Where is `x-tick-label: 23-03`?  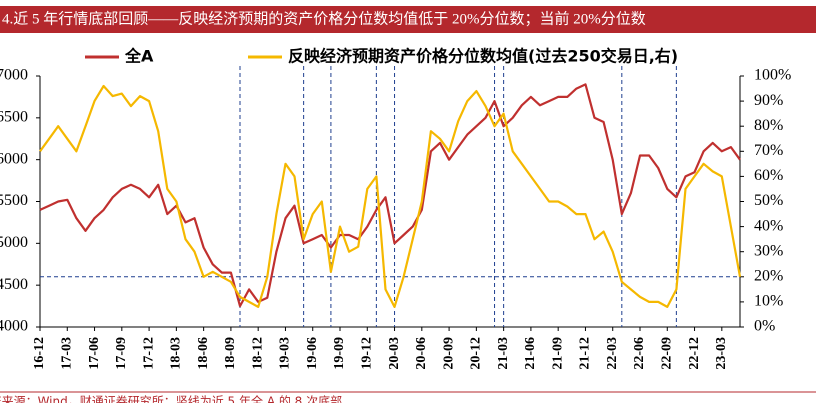 x-tick-label: 23-03 is located at coordinates (721, 353).